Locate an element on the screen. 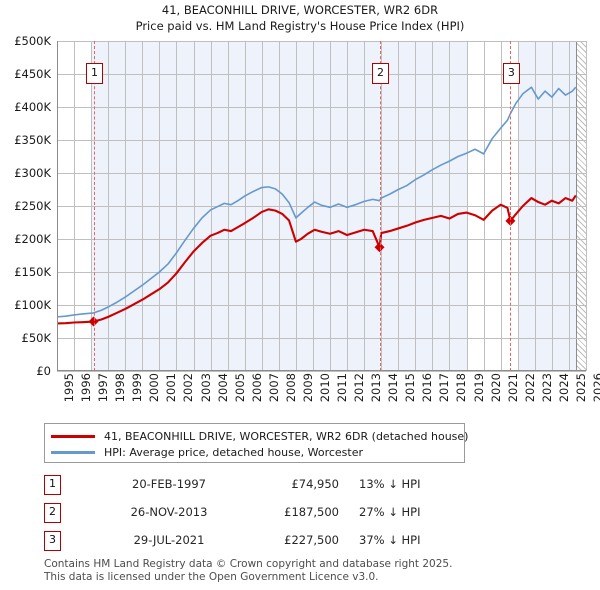 Image resolution: width=600 pixels, height=590 pixels. x-tick-label: 2023 is located at coordinates (546, 388).